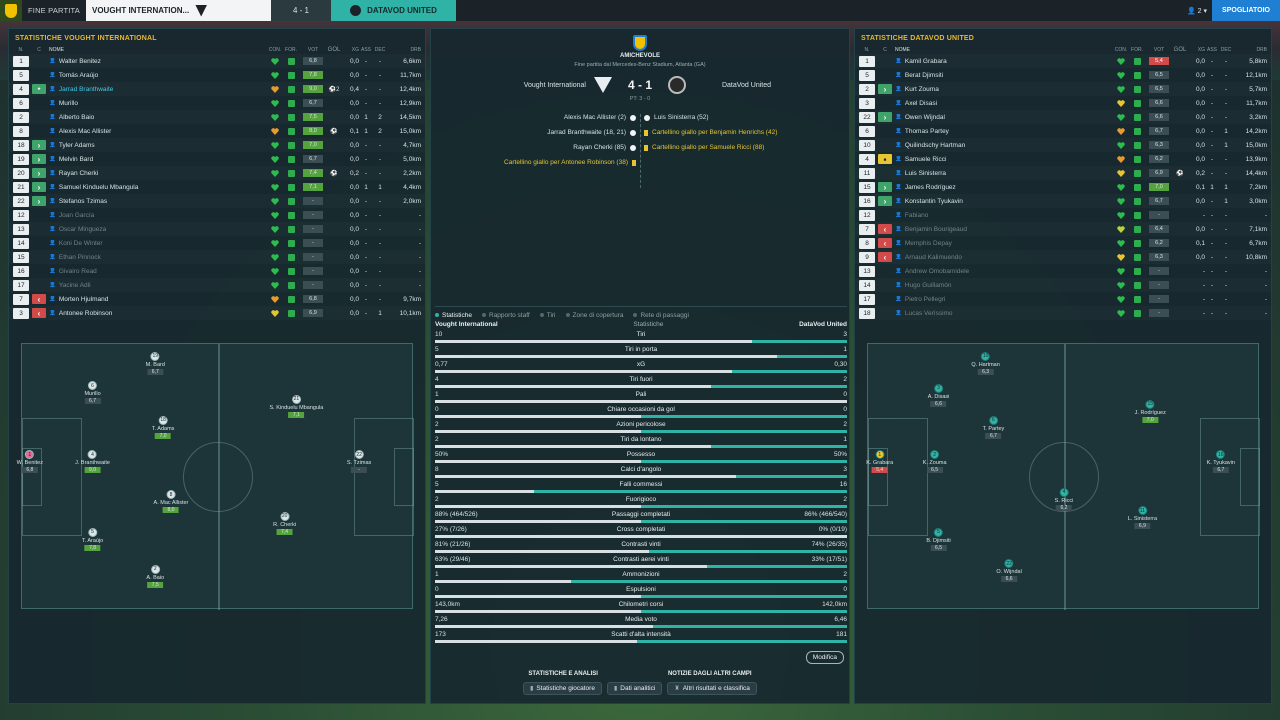 This screenshot has height=720, width=1280. I want to click on table-row: 19 › 👤 Melvin Bard 6,7 0,0- -5,0km, so click(217, 159).